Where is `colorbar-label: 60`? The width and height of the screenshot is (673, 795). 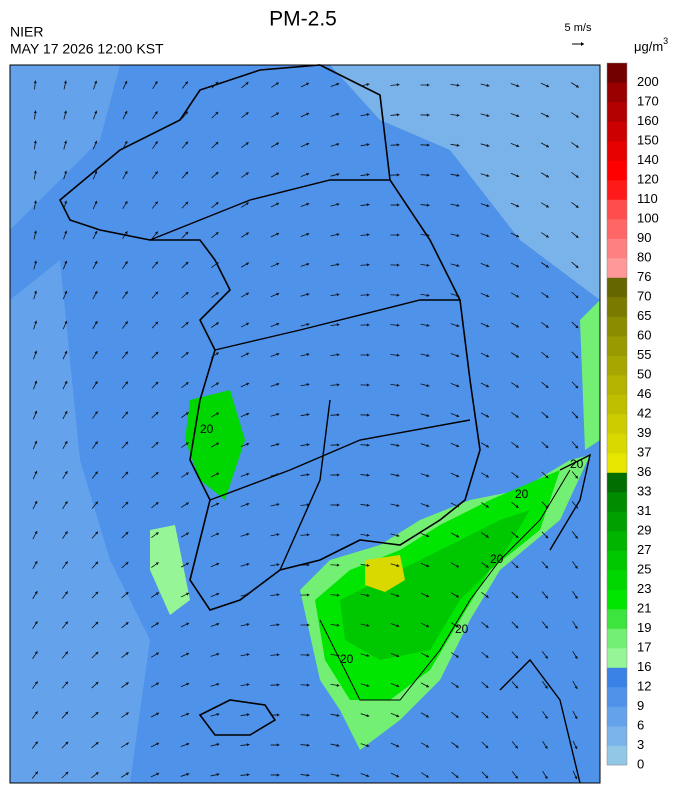 colorbar-label: 60 is located at coordinates (644, 334).